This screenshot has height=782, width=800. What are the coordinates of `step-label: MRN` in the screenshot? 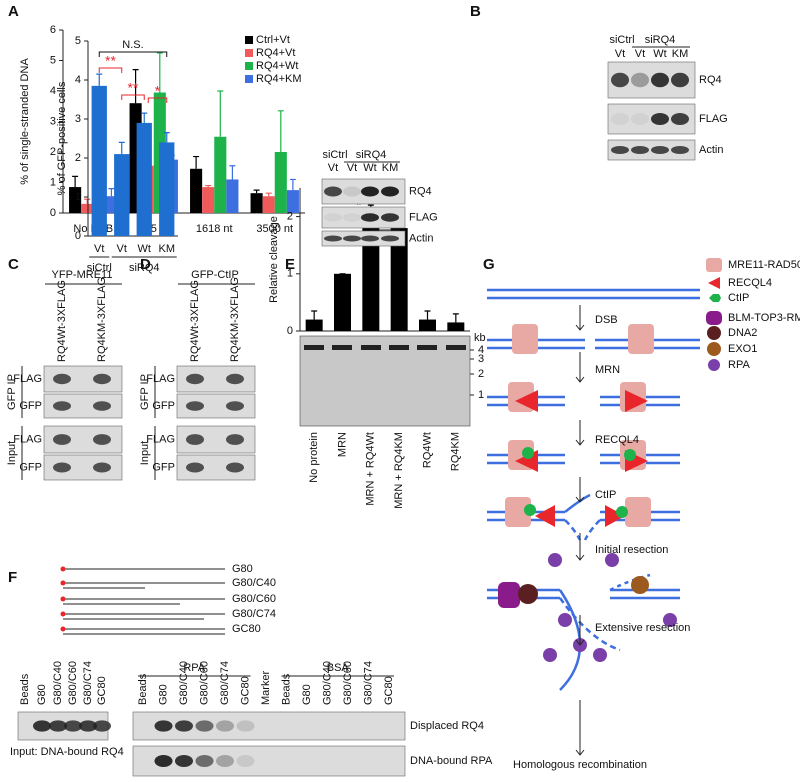 It's located at (607, 370).